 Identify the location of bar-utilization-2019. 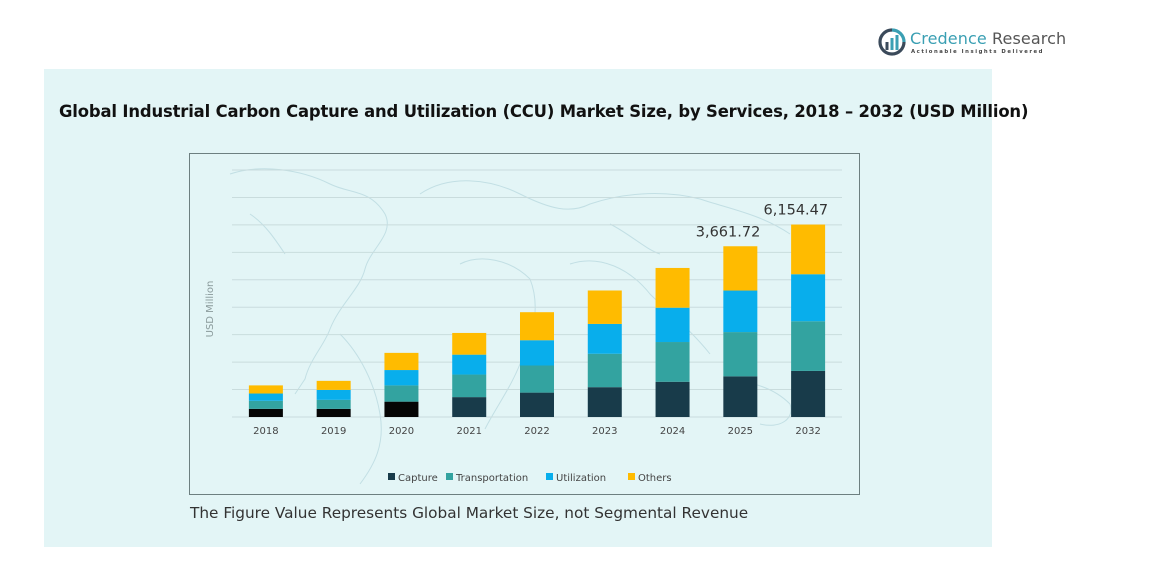
(333, 394).